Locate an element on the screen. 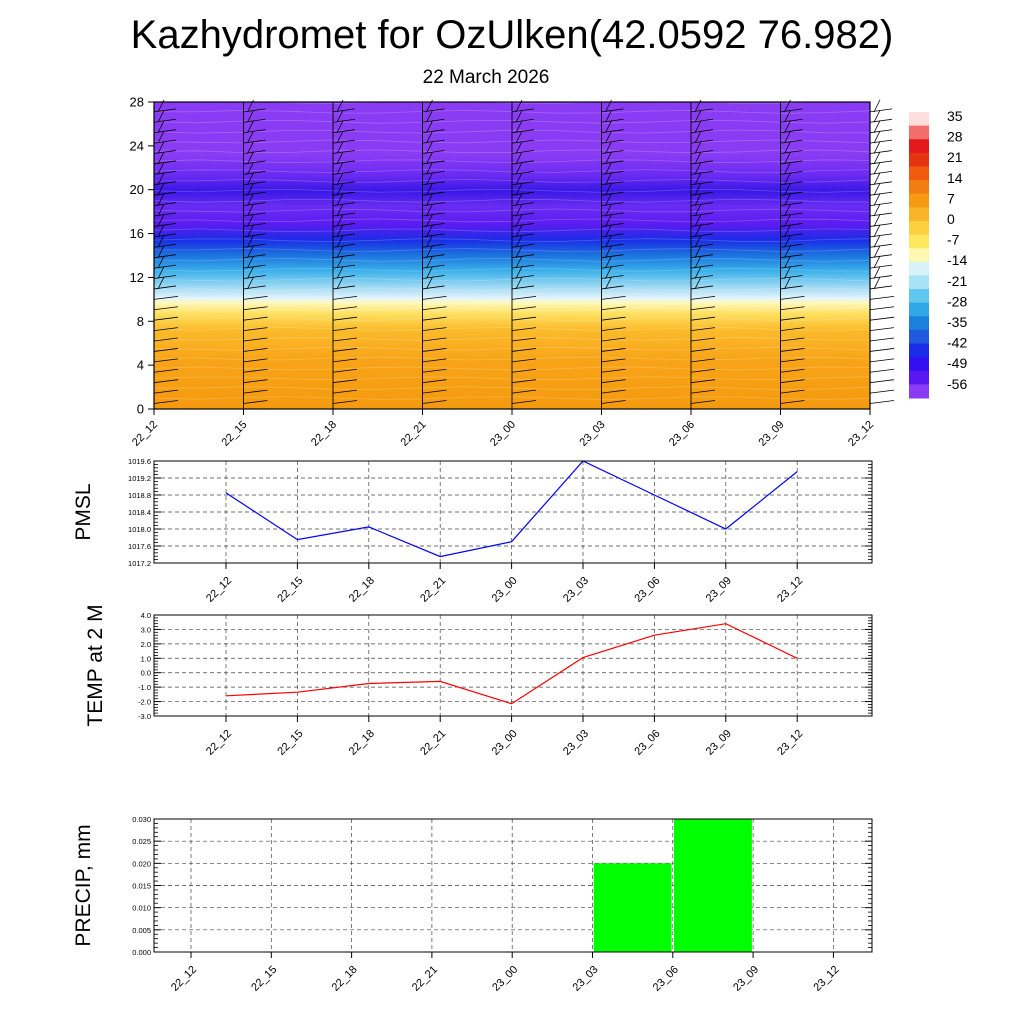  y-tick-label: 0.030 is located at coordinates (141, 819).